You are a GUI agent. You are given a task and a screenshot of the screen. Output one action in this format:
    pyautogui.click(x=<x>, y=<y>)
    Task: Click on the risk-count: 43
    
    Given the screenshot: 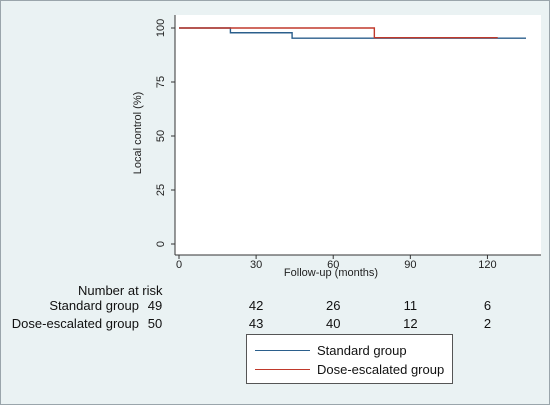 What is the action you would take?
    pyautogui.click(x=256, y=323)
    